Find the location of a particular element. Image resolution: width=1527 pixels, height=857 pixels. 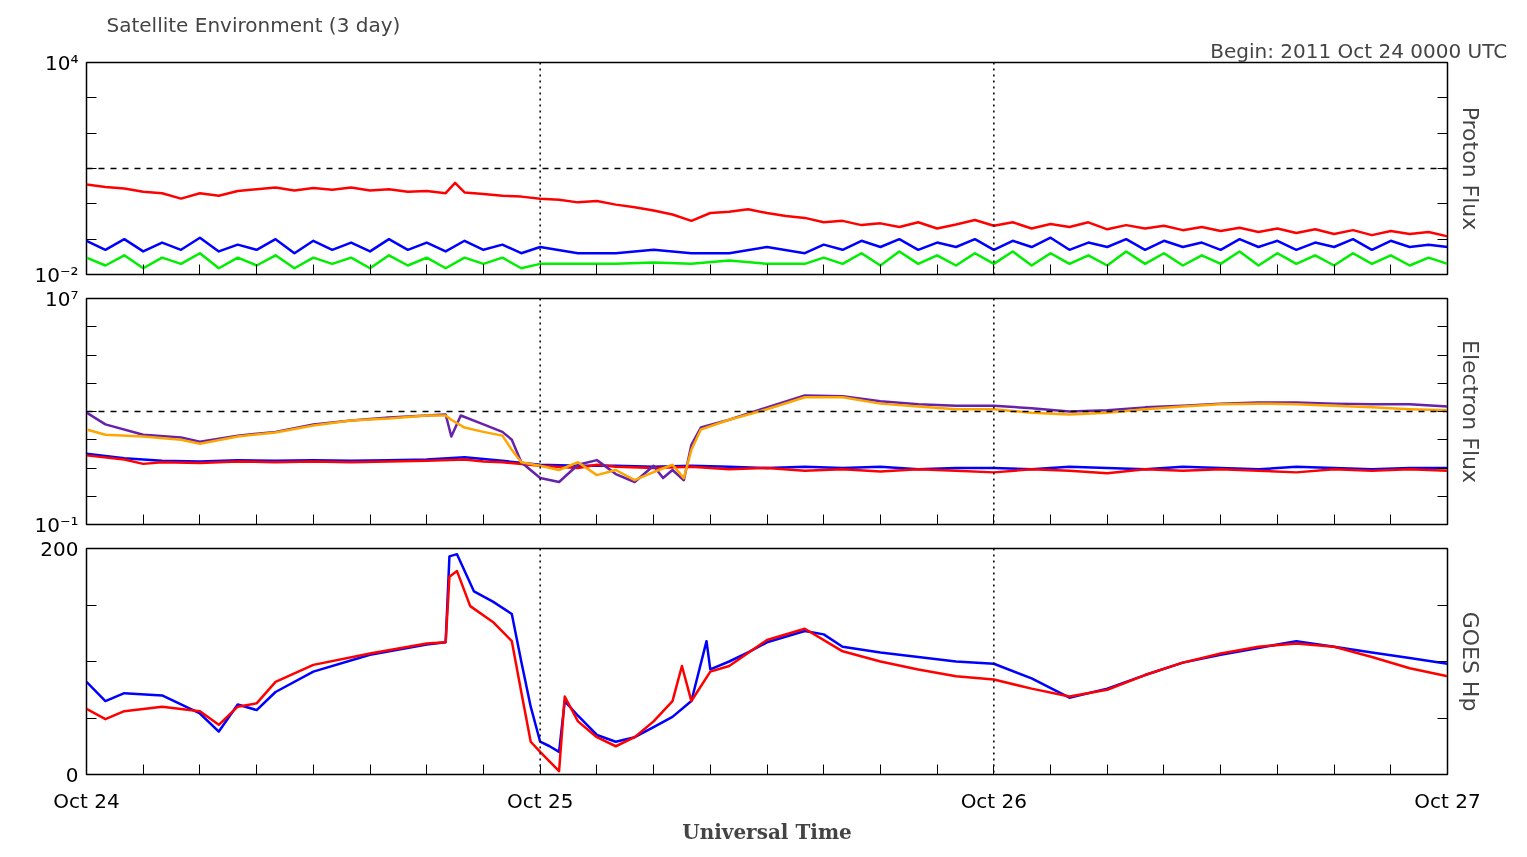

x-tick-label: Oct 24 is located at coordinates (86, 800).